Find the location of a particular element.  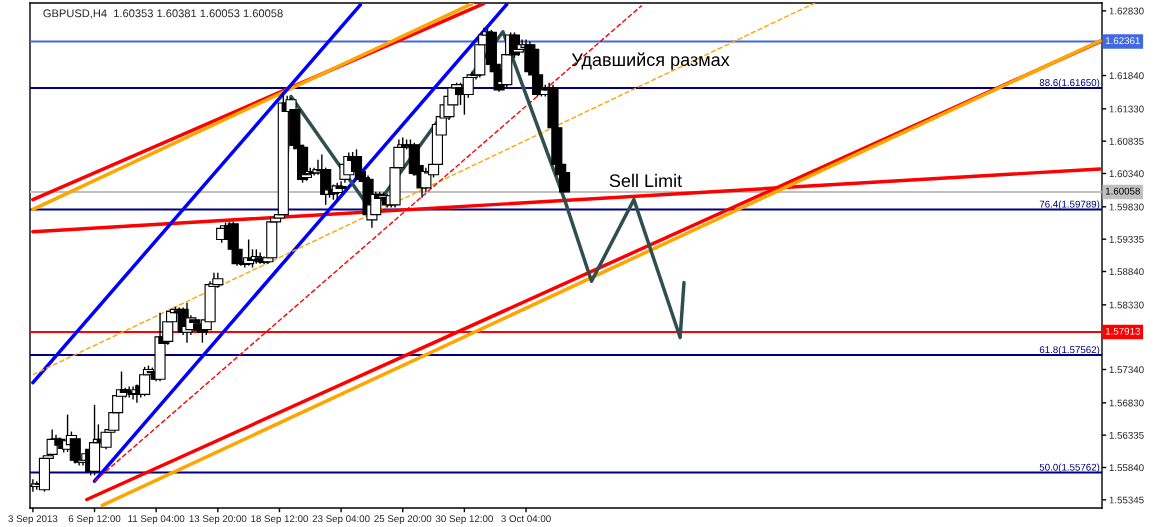

x-tick-label: 23 Sep 04:00 is located at coordinates (341, 520).